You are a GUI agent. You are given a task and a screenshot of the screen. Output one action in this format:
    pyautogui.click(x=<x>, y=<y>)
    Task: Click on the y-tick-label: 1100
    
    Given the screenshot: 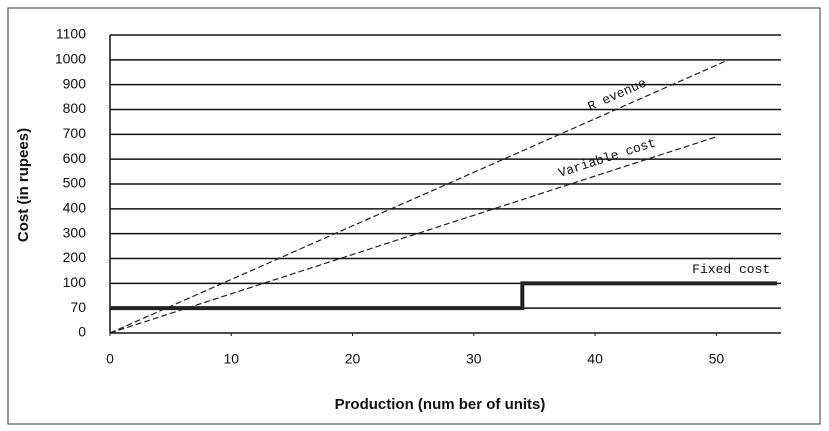 What is the action you would take?
    pyautogui.click(x=71, y=34)
    